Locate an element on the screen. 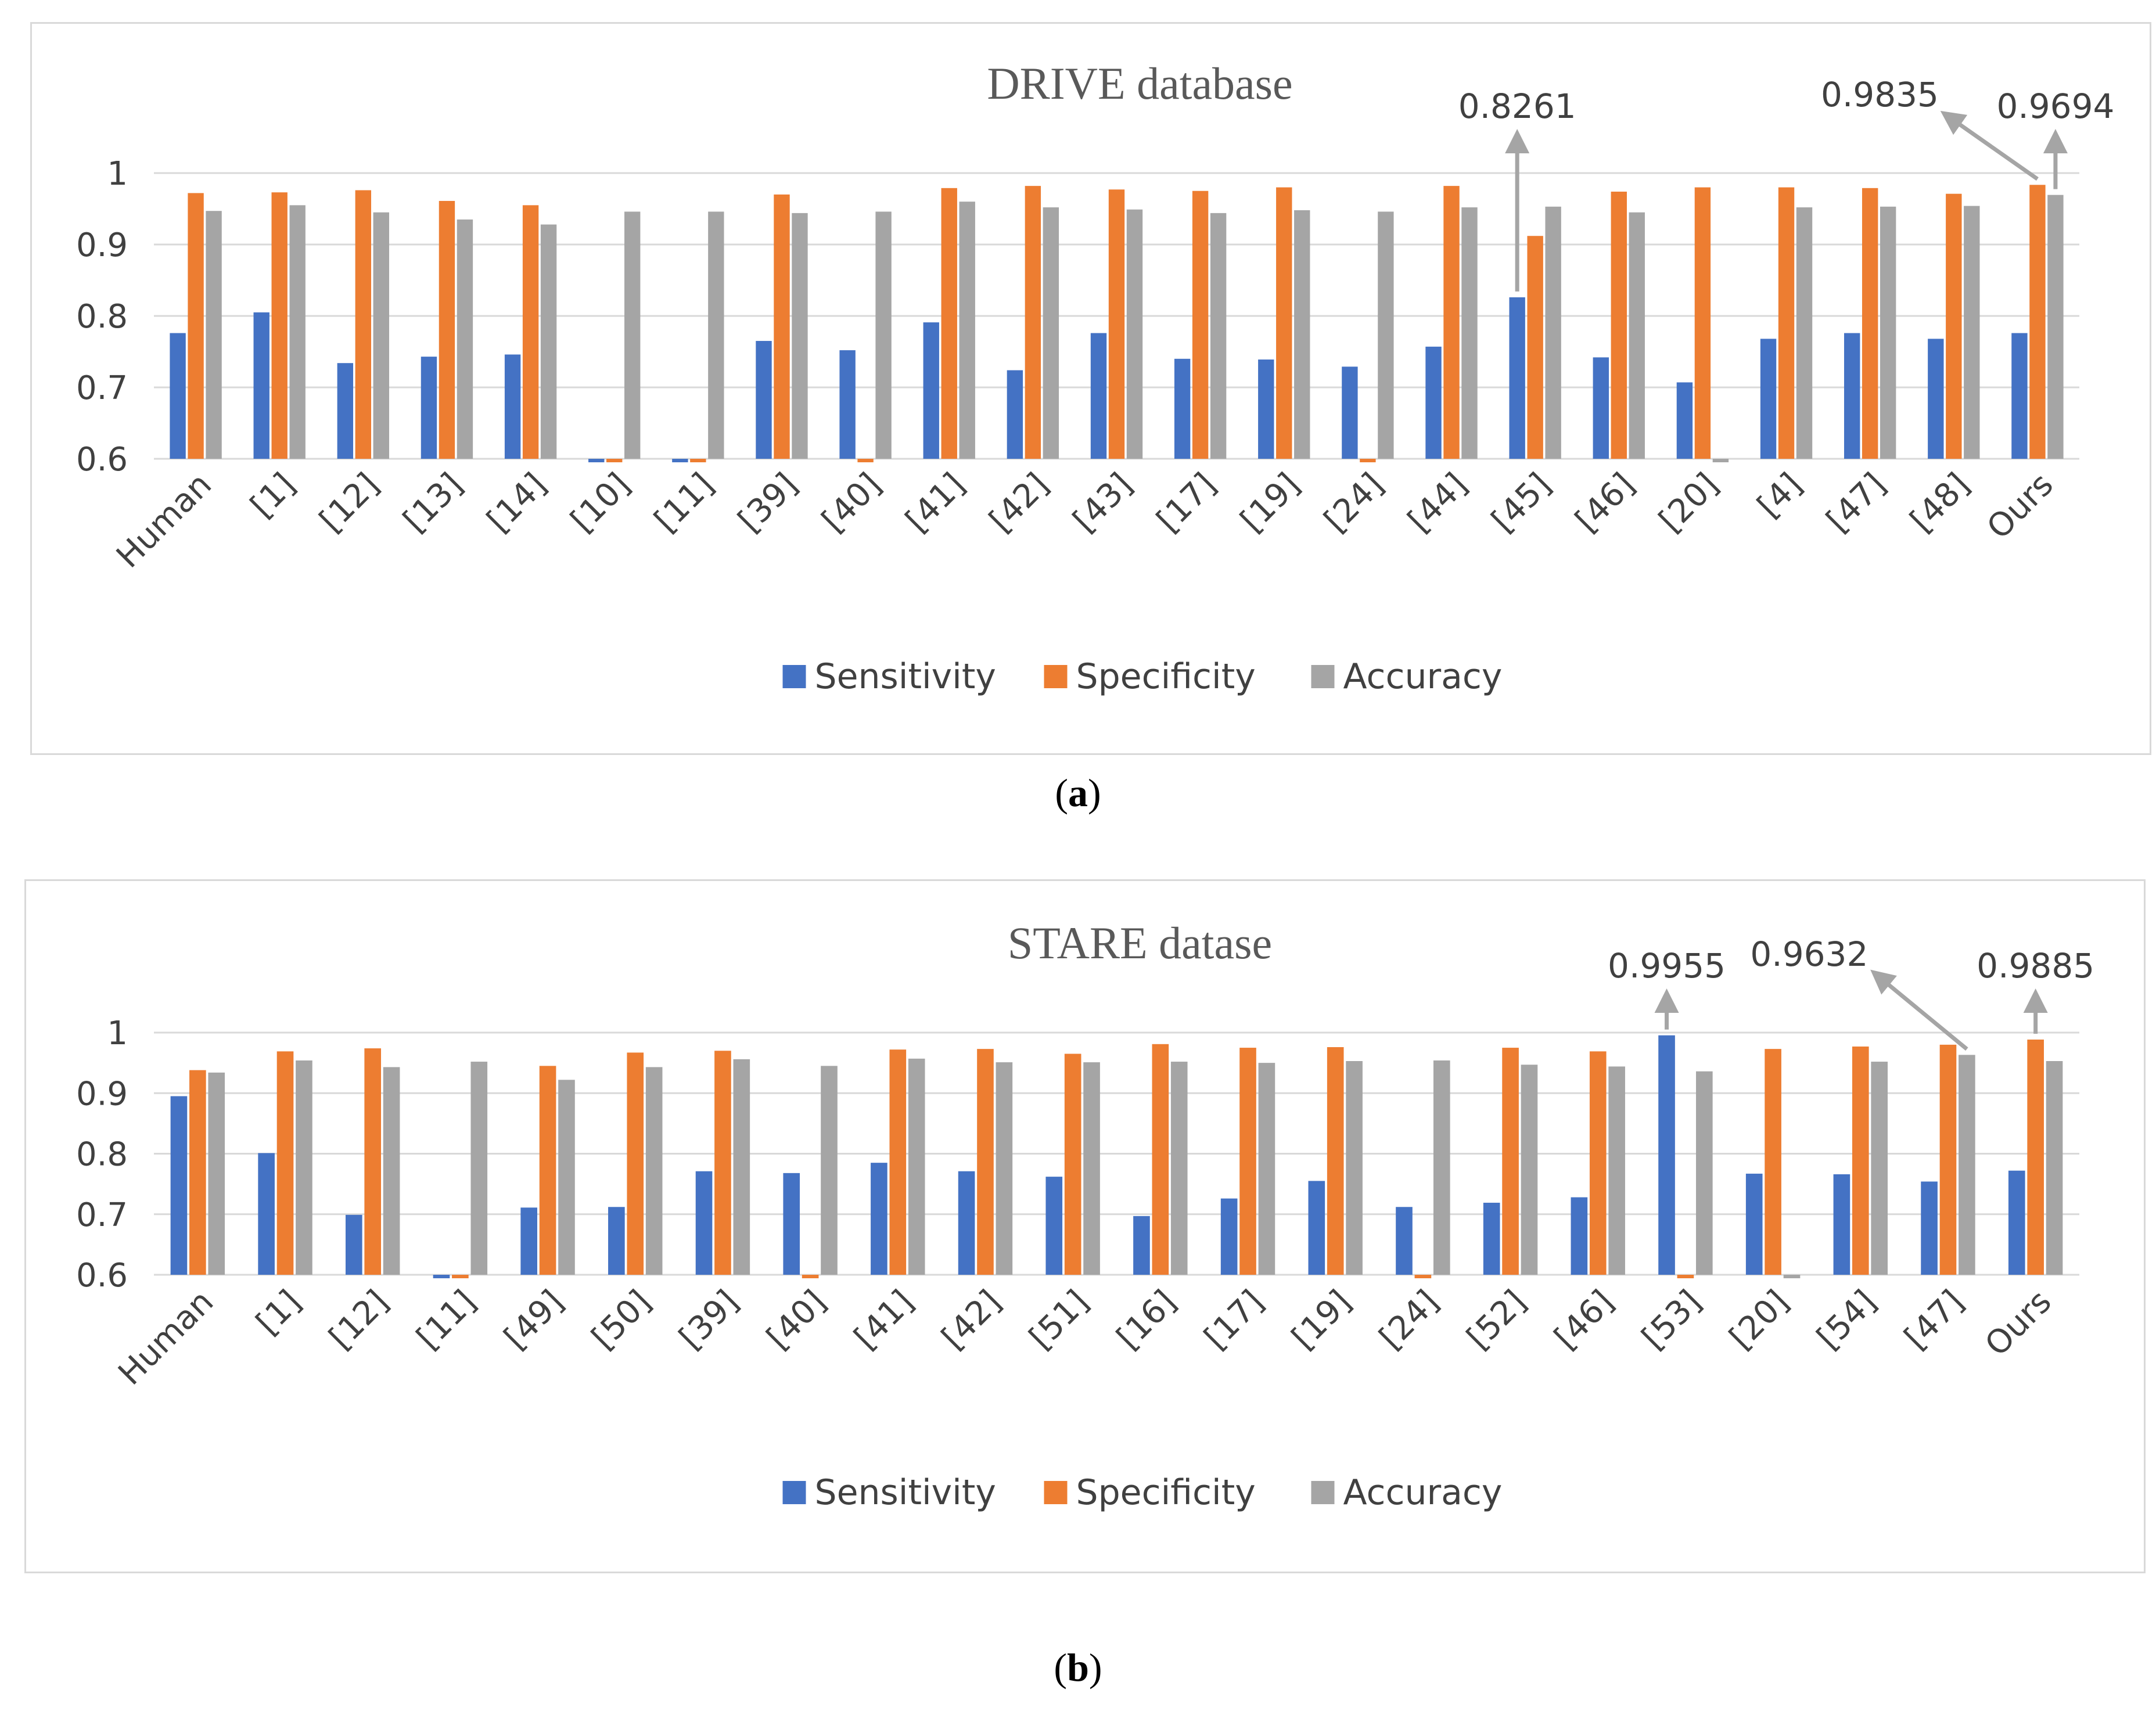  annotation-label: 0.9694 is located at coordinates (2055, 106).